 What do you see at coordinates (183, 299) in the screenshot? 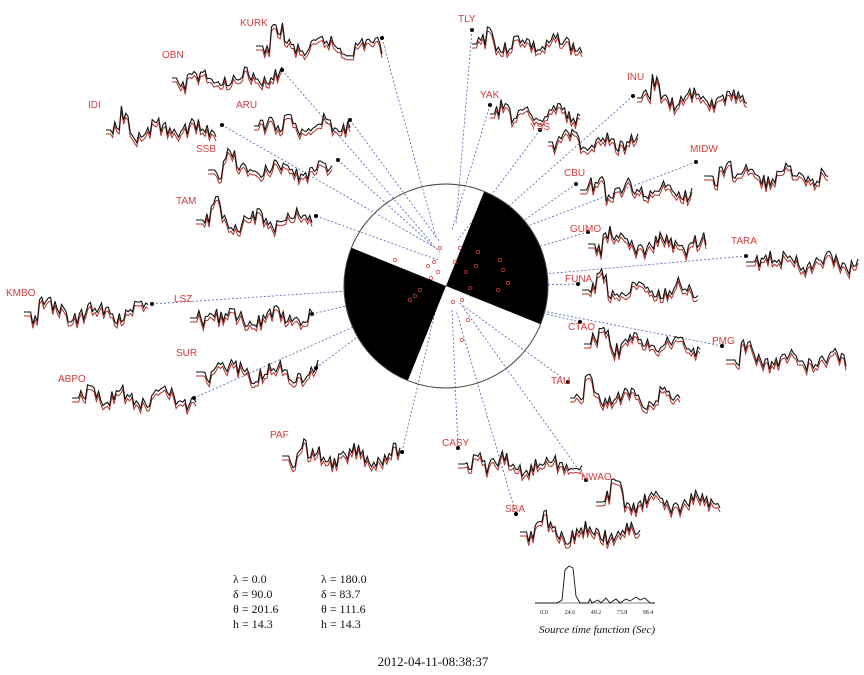
I see `station-label: LSZ` at bounding box center [183, 299].